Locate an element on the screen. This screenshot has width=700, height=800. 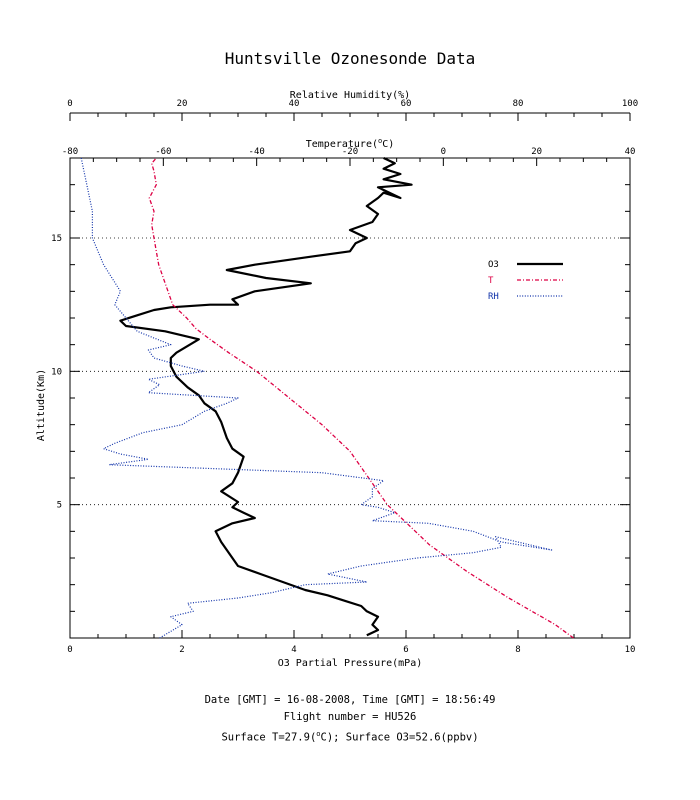
legend: O3 T RH is located at coordinates (525, 281).